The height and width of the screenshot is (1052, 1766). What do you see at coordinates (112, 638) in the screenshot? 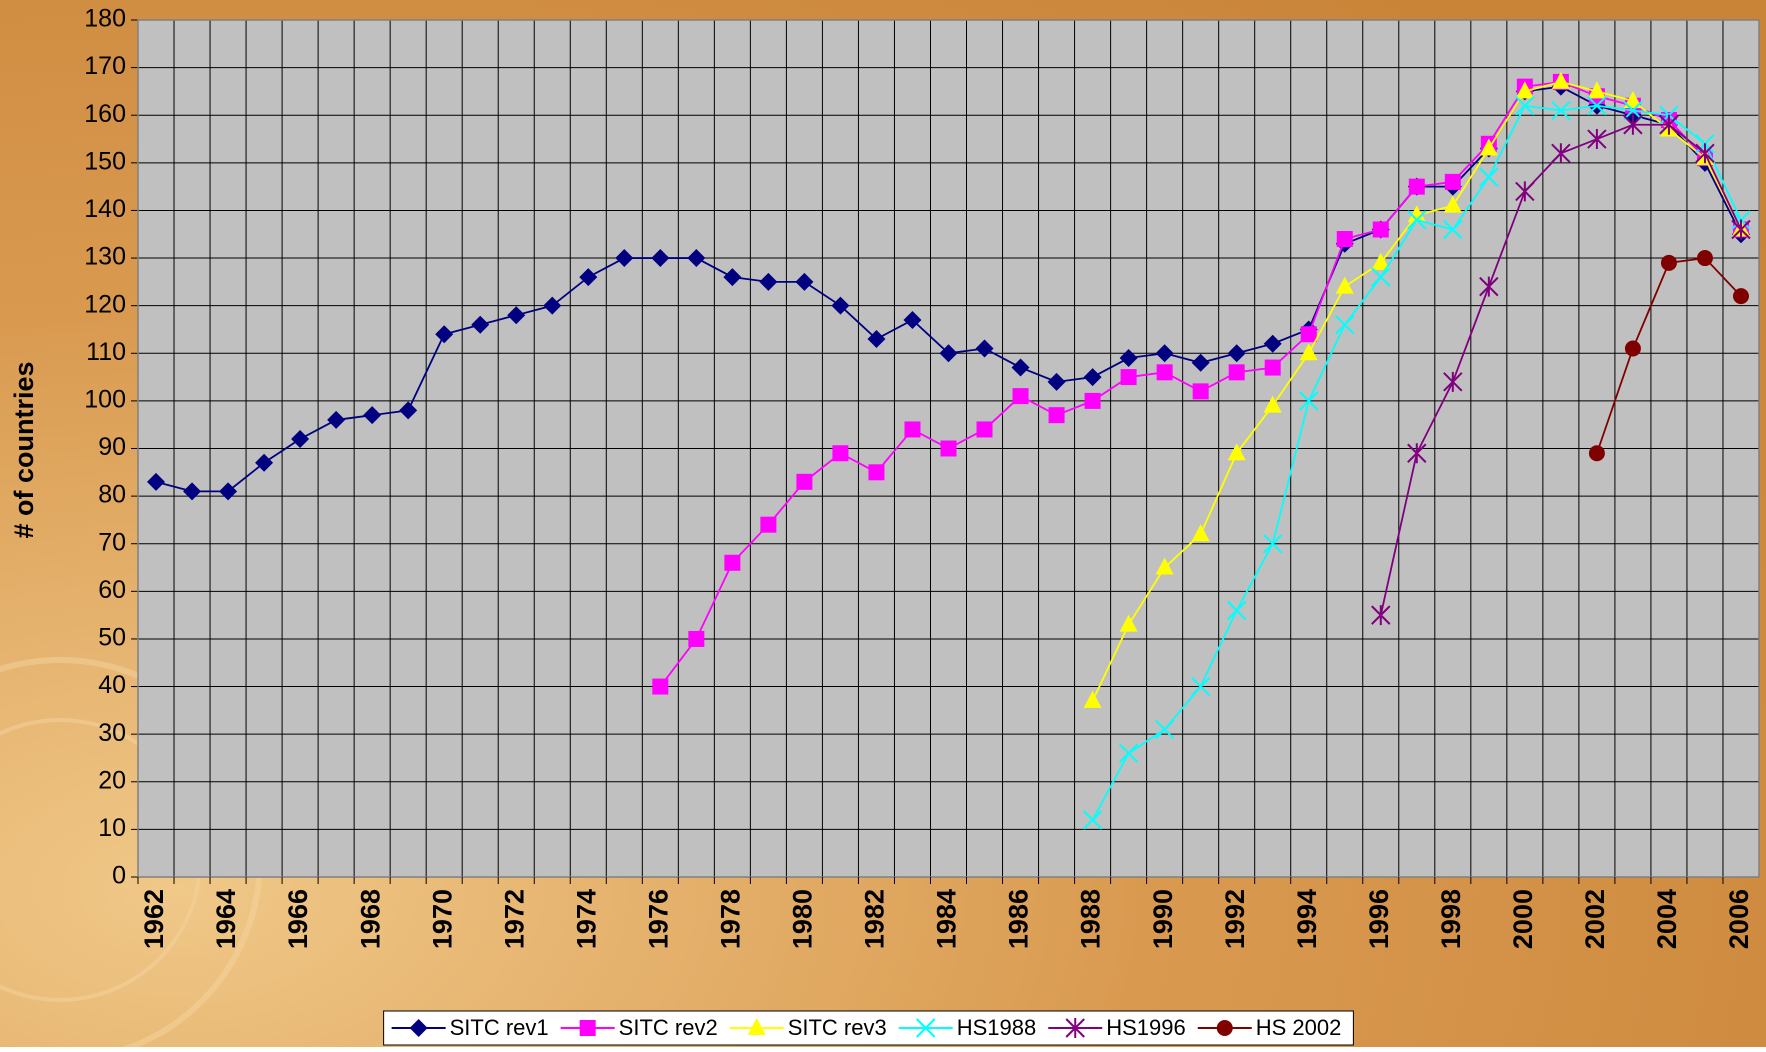
I see `y-tick-label: 50` at bounding box center [112, 638].